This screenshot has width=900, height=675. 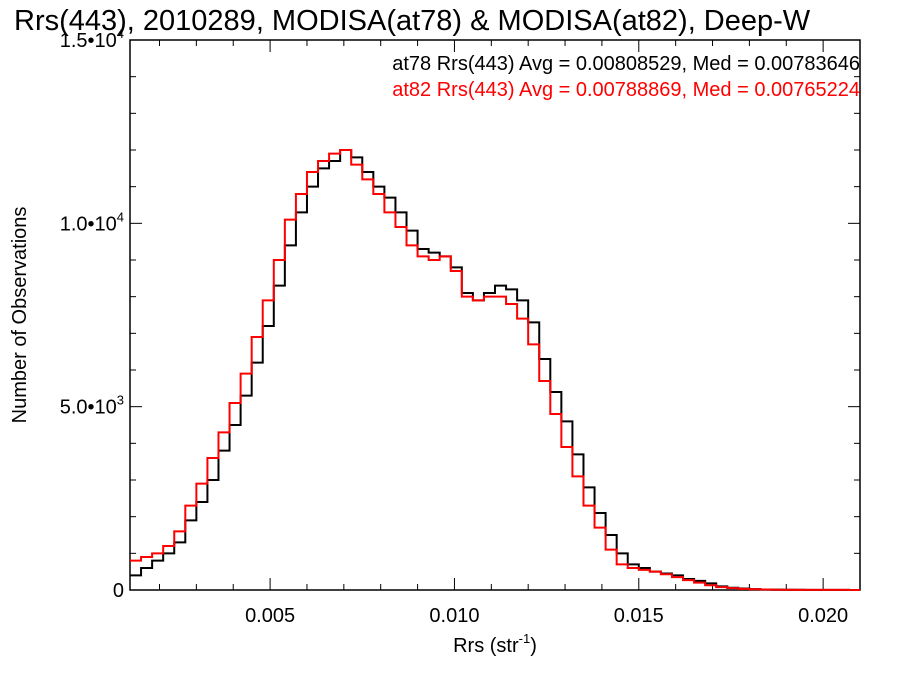 What do you see at coordinates (495, 644) in the screenshot?
I see `x-axis-label: Rrs (str-1)` at bounding box center [495, 644].